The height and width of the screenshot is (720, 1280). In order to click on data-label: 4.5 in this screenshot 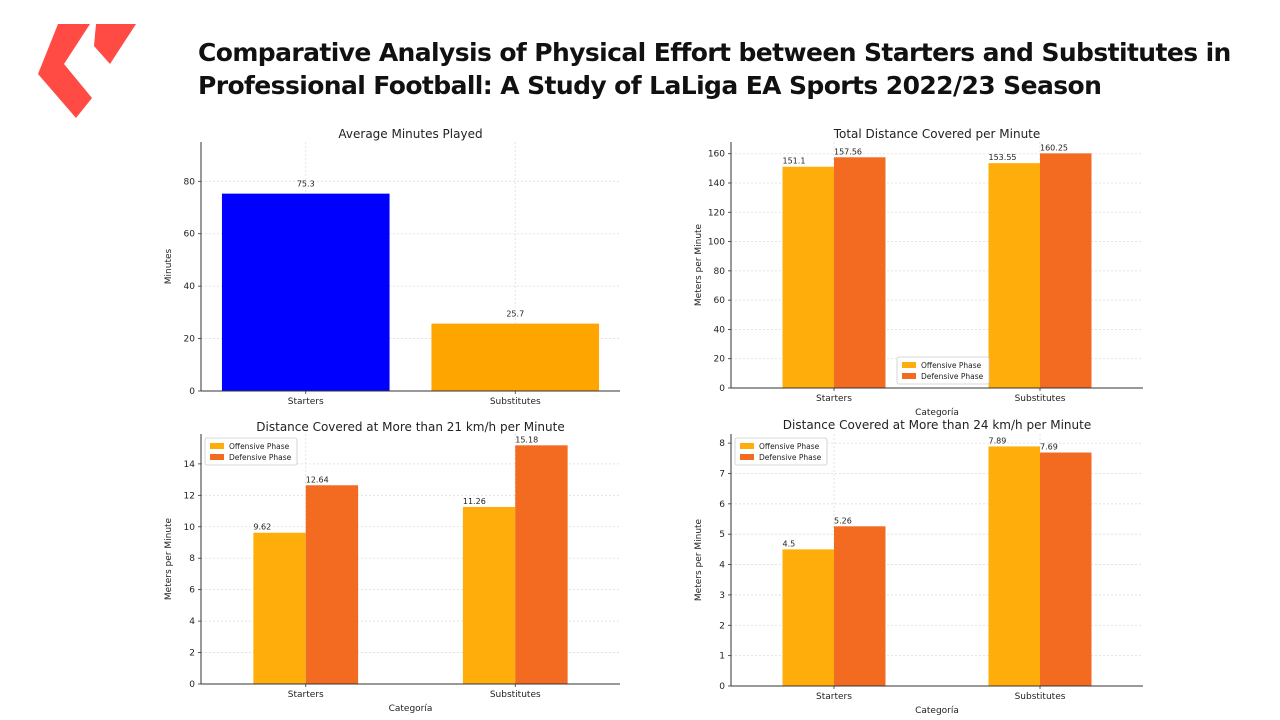, I will do `click(789, 543)`.